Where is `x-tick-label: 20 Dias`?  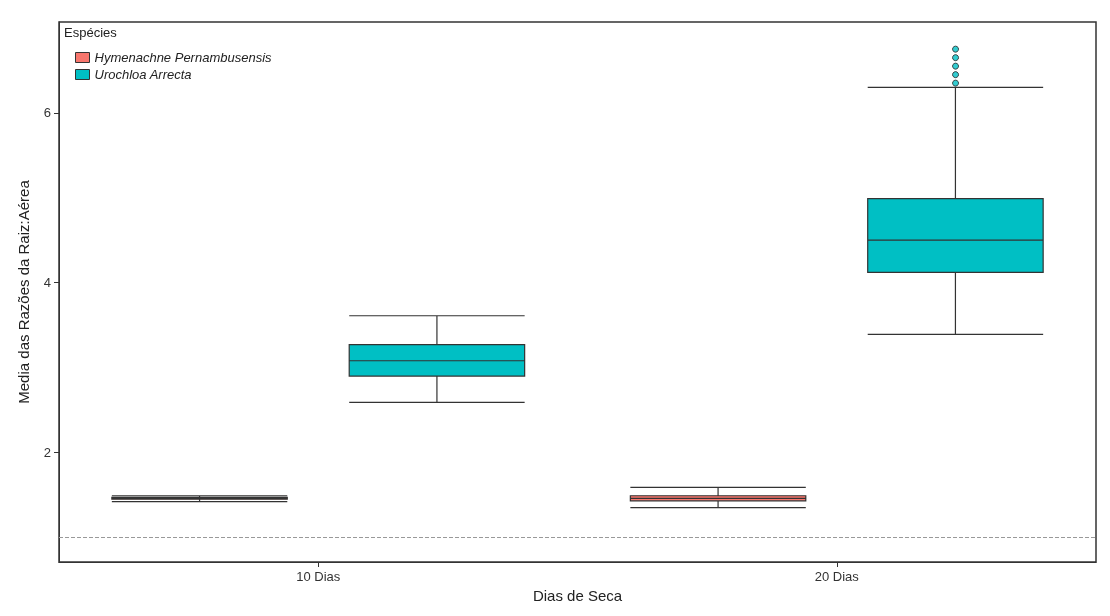
x-tick-label: 20 Dias is located at coordinates (837, 576).